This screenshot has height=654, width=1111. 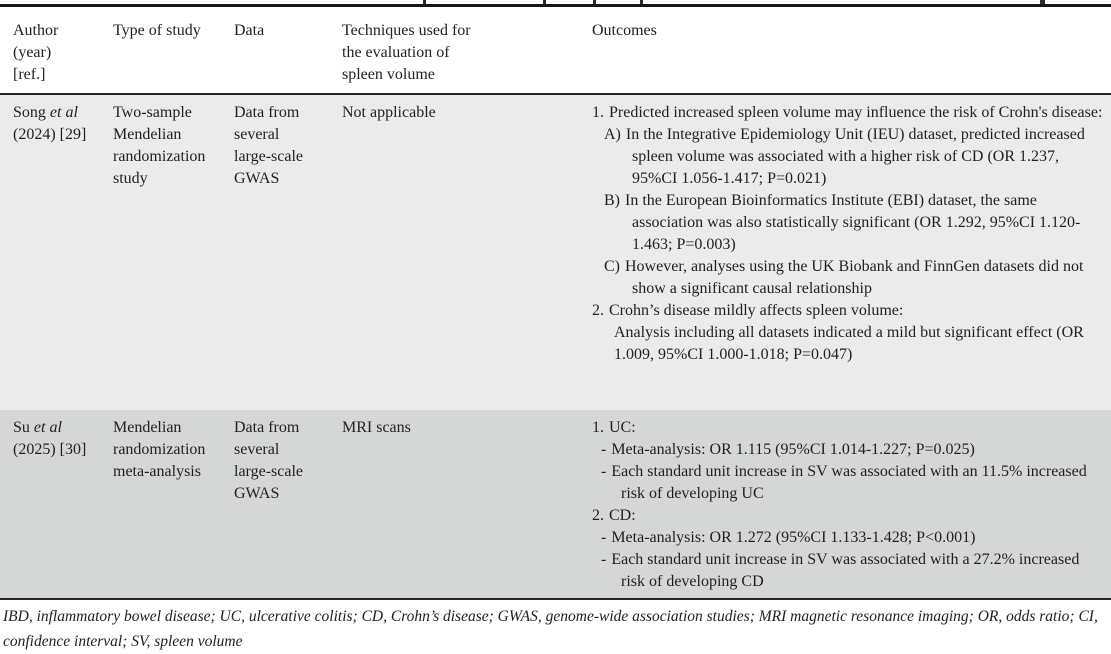 I want to click on study-type-cell: Mendelian randomization meta-analysis, so click(x=159, y=449).